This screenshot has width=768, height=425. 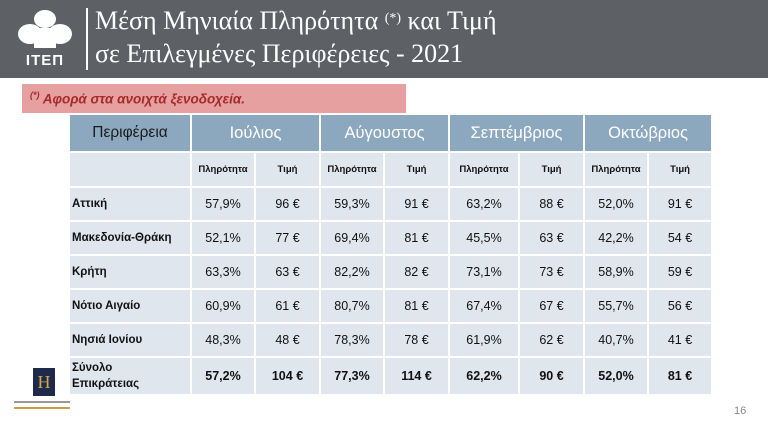 I want to click on region-name: Μακεδονία-Θράκη, so click(x=130, y=238).